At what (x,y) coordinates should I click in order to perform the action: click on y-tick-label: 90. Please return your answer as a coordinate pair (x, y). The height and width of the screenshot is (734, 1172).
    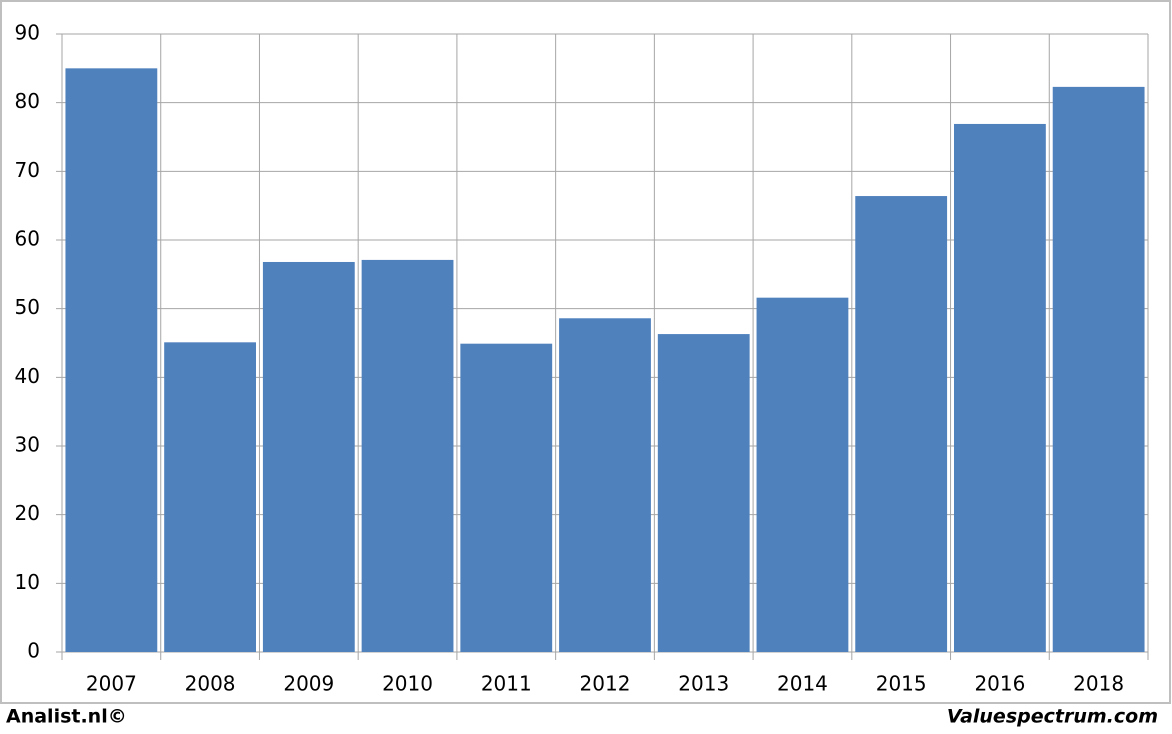
    Looking at the image, I should click on (27, 33).